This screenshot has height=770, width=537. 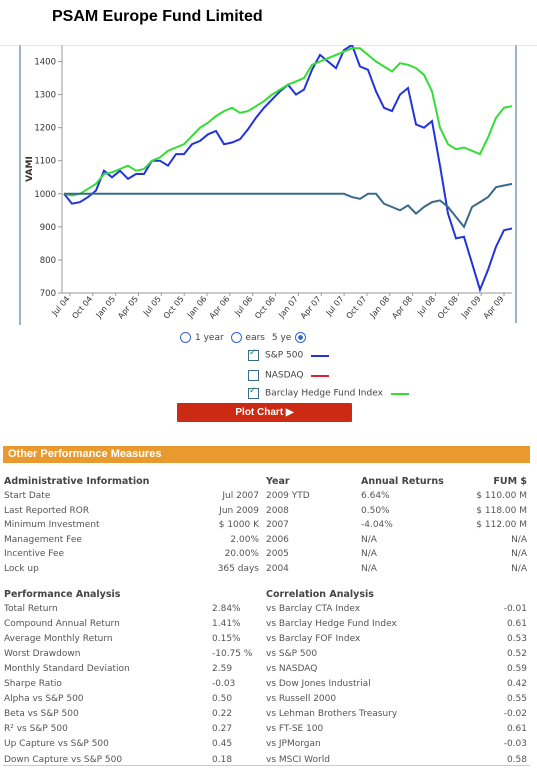 What do you see at coordinates (240, 496) in the screenshot?
I see `admin-value: Jul 2007` at bounding box center [240, 496].